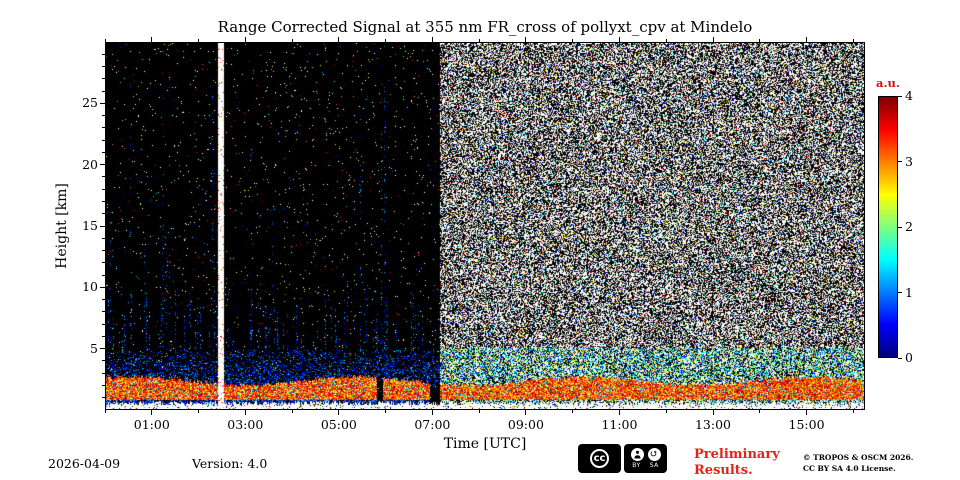 The image size is (960, 480). I want to click on version-label: Version: 4.0, so click(230, 463).